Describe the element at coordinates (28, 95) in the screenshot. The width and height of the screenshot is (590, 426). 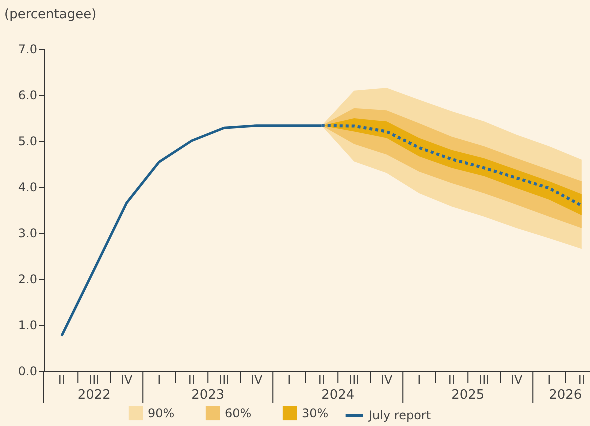
I see `y-tick-label: 6.0` at that location.